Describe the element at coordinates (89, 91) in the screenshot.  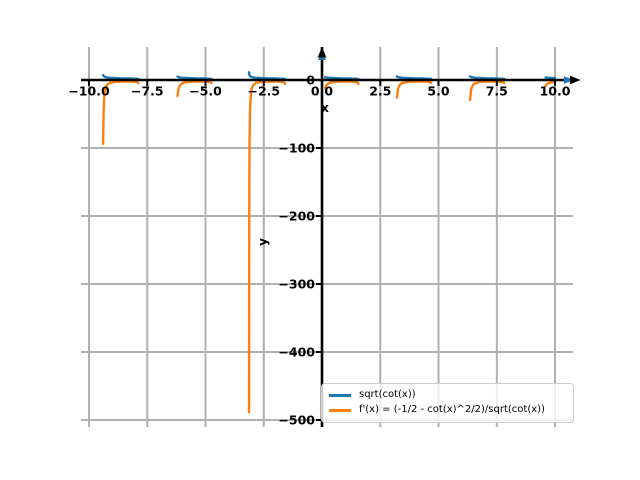
I see `x-tick-label: −10.0` at that location.